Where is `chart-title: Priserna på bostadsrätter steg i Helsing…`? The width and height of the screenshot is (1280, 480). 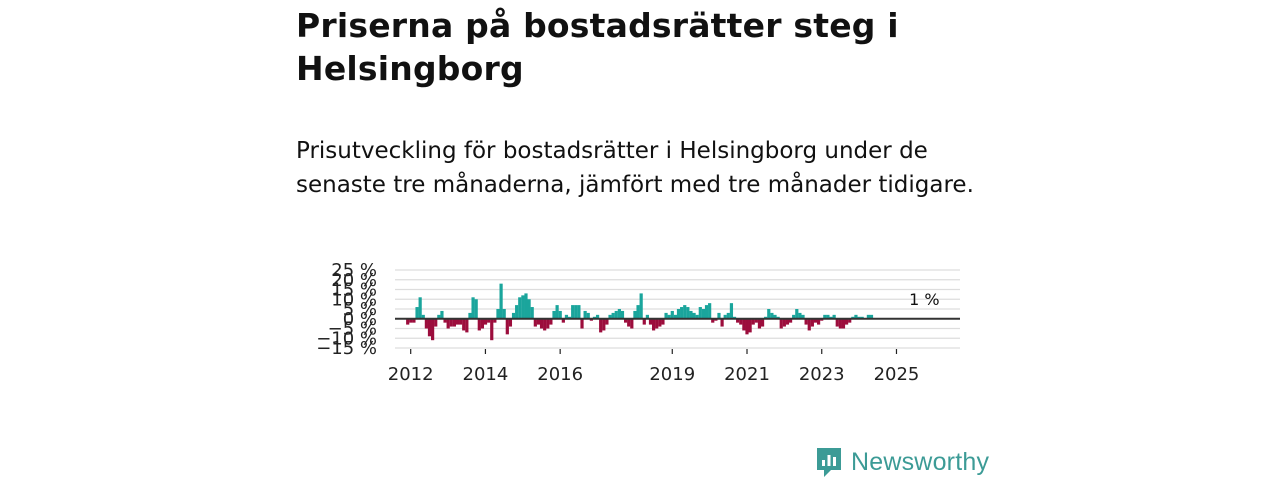
chart-title: Priserna på bostadsrätter steg i Helsing… is located at coordinates (597, 47).